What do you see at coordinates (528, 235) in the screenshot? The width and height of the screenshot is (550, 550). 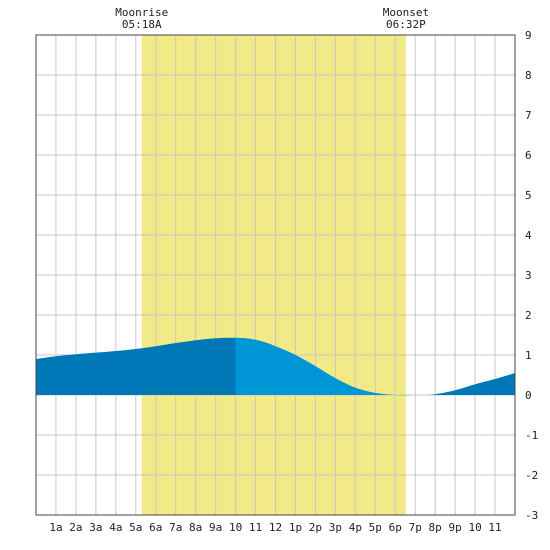 I see `y-tick-label: 4` at bounding box center [528, 235].